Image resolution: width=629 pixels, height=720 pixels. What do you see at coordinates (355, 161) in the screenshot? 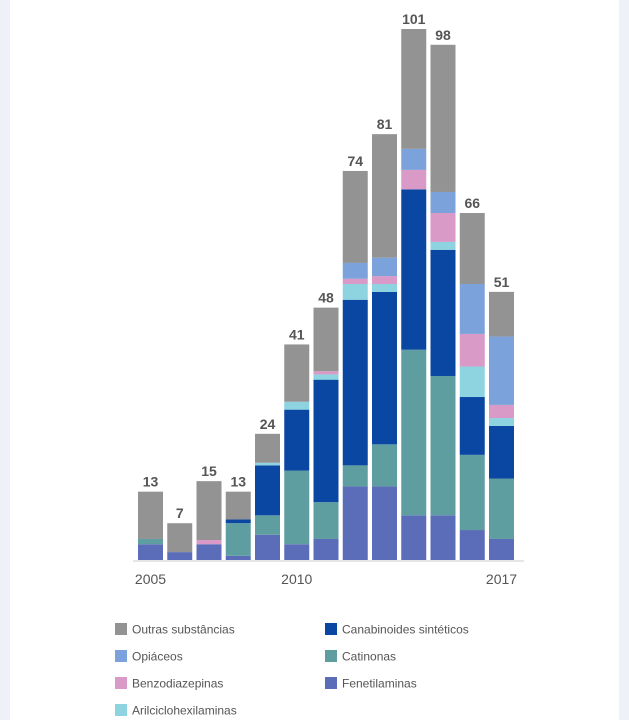
I see `bar-total-label: 74` at bounding box center [355, 161].